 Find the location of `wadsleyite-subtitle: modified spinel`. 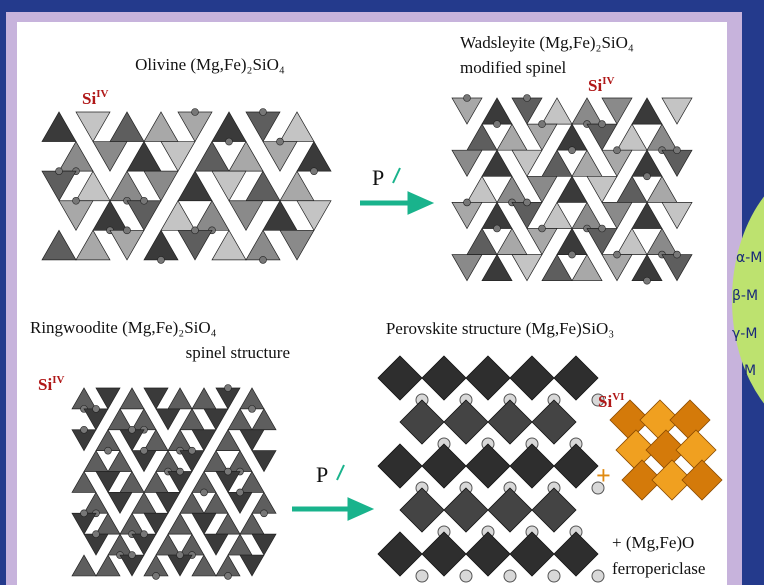

wadsleyite-subtitle: modified spinel is located at coordinates (513, 67).